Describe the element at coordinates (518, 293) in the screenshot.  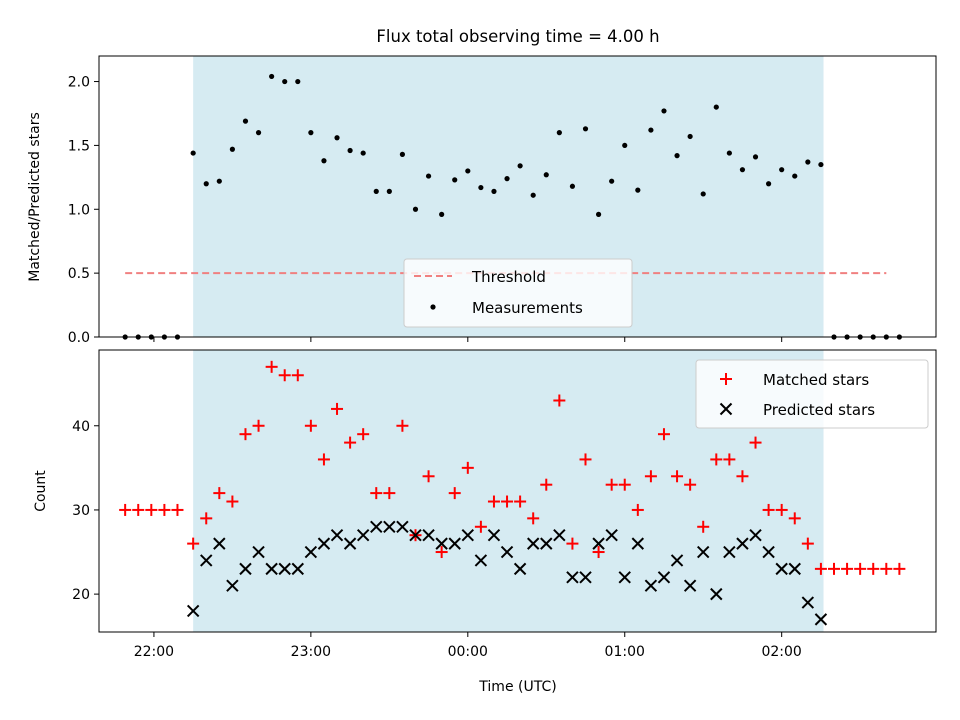
I see `top-legend-box` at that location.